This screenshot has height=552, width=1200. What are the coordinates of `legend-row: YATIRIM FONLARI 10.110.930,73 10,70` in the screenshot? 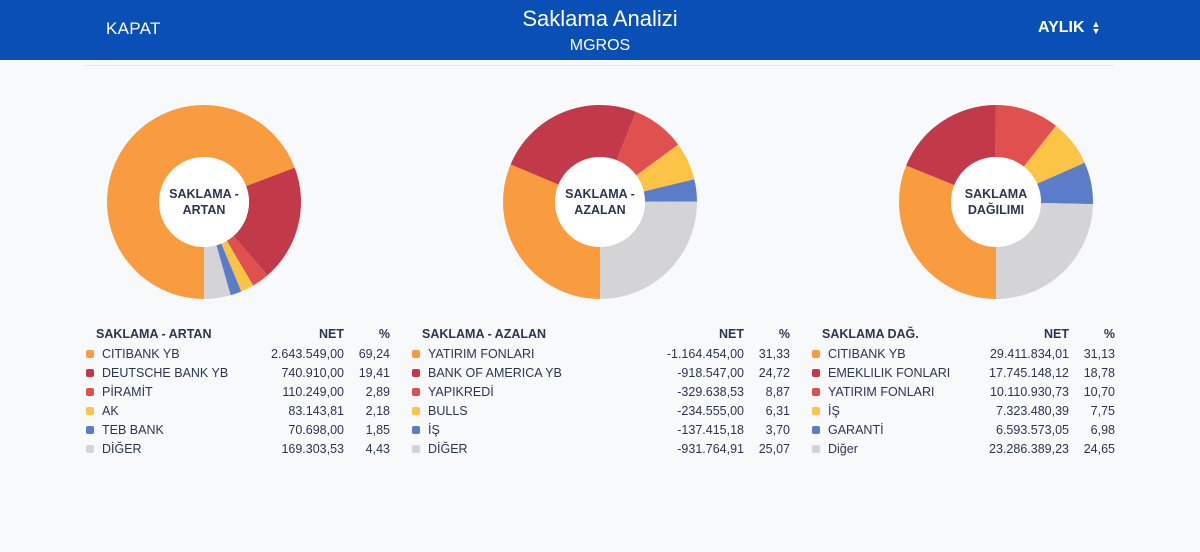 It's located at (963, 391).